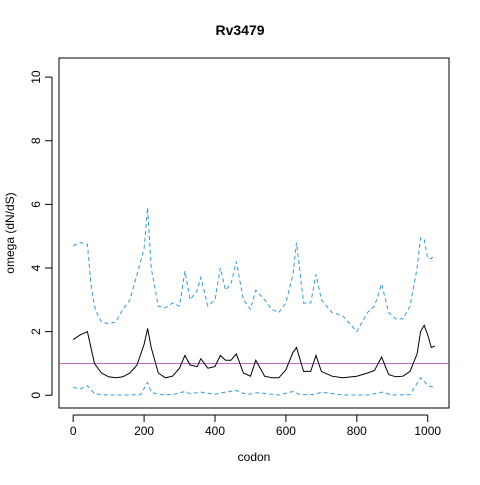  What do you see at coordinates (36, 77) in the screenshot?
I see `y-tick-label: 10` at bounding box center [36, 77].